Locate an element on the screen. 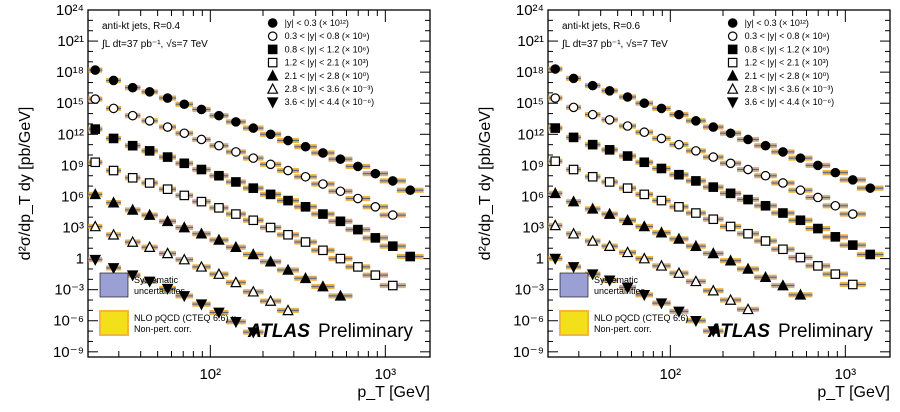  systematic-label: Systematic is located at coordinates (616, 280).